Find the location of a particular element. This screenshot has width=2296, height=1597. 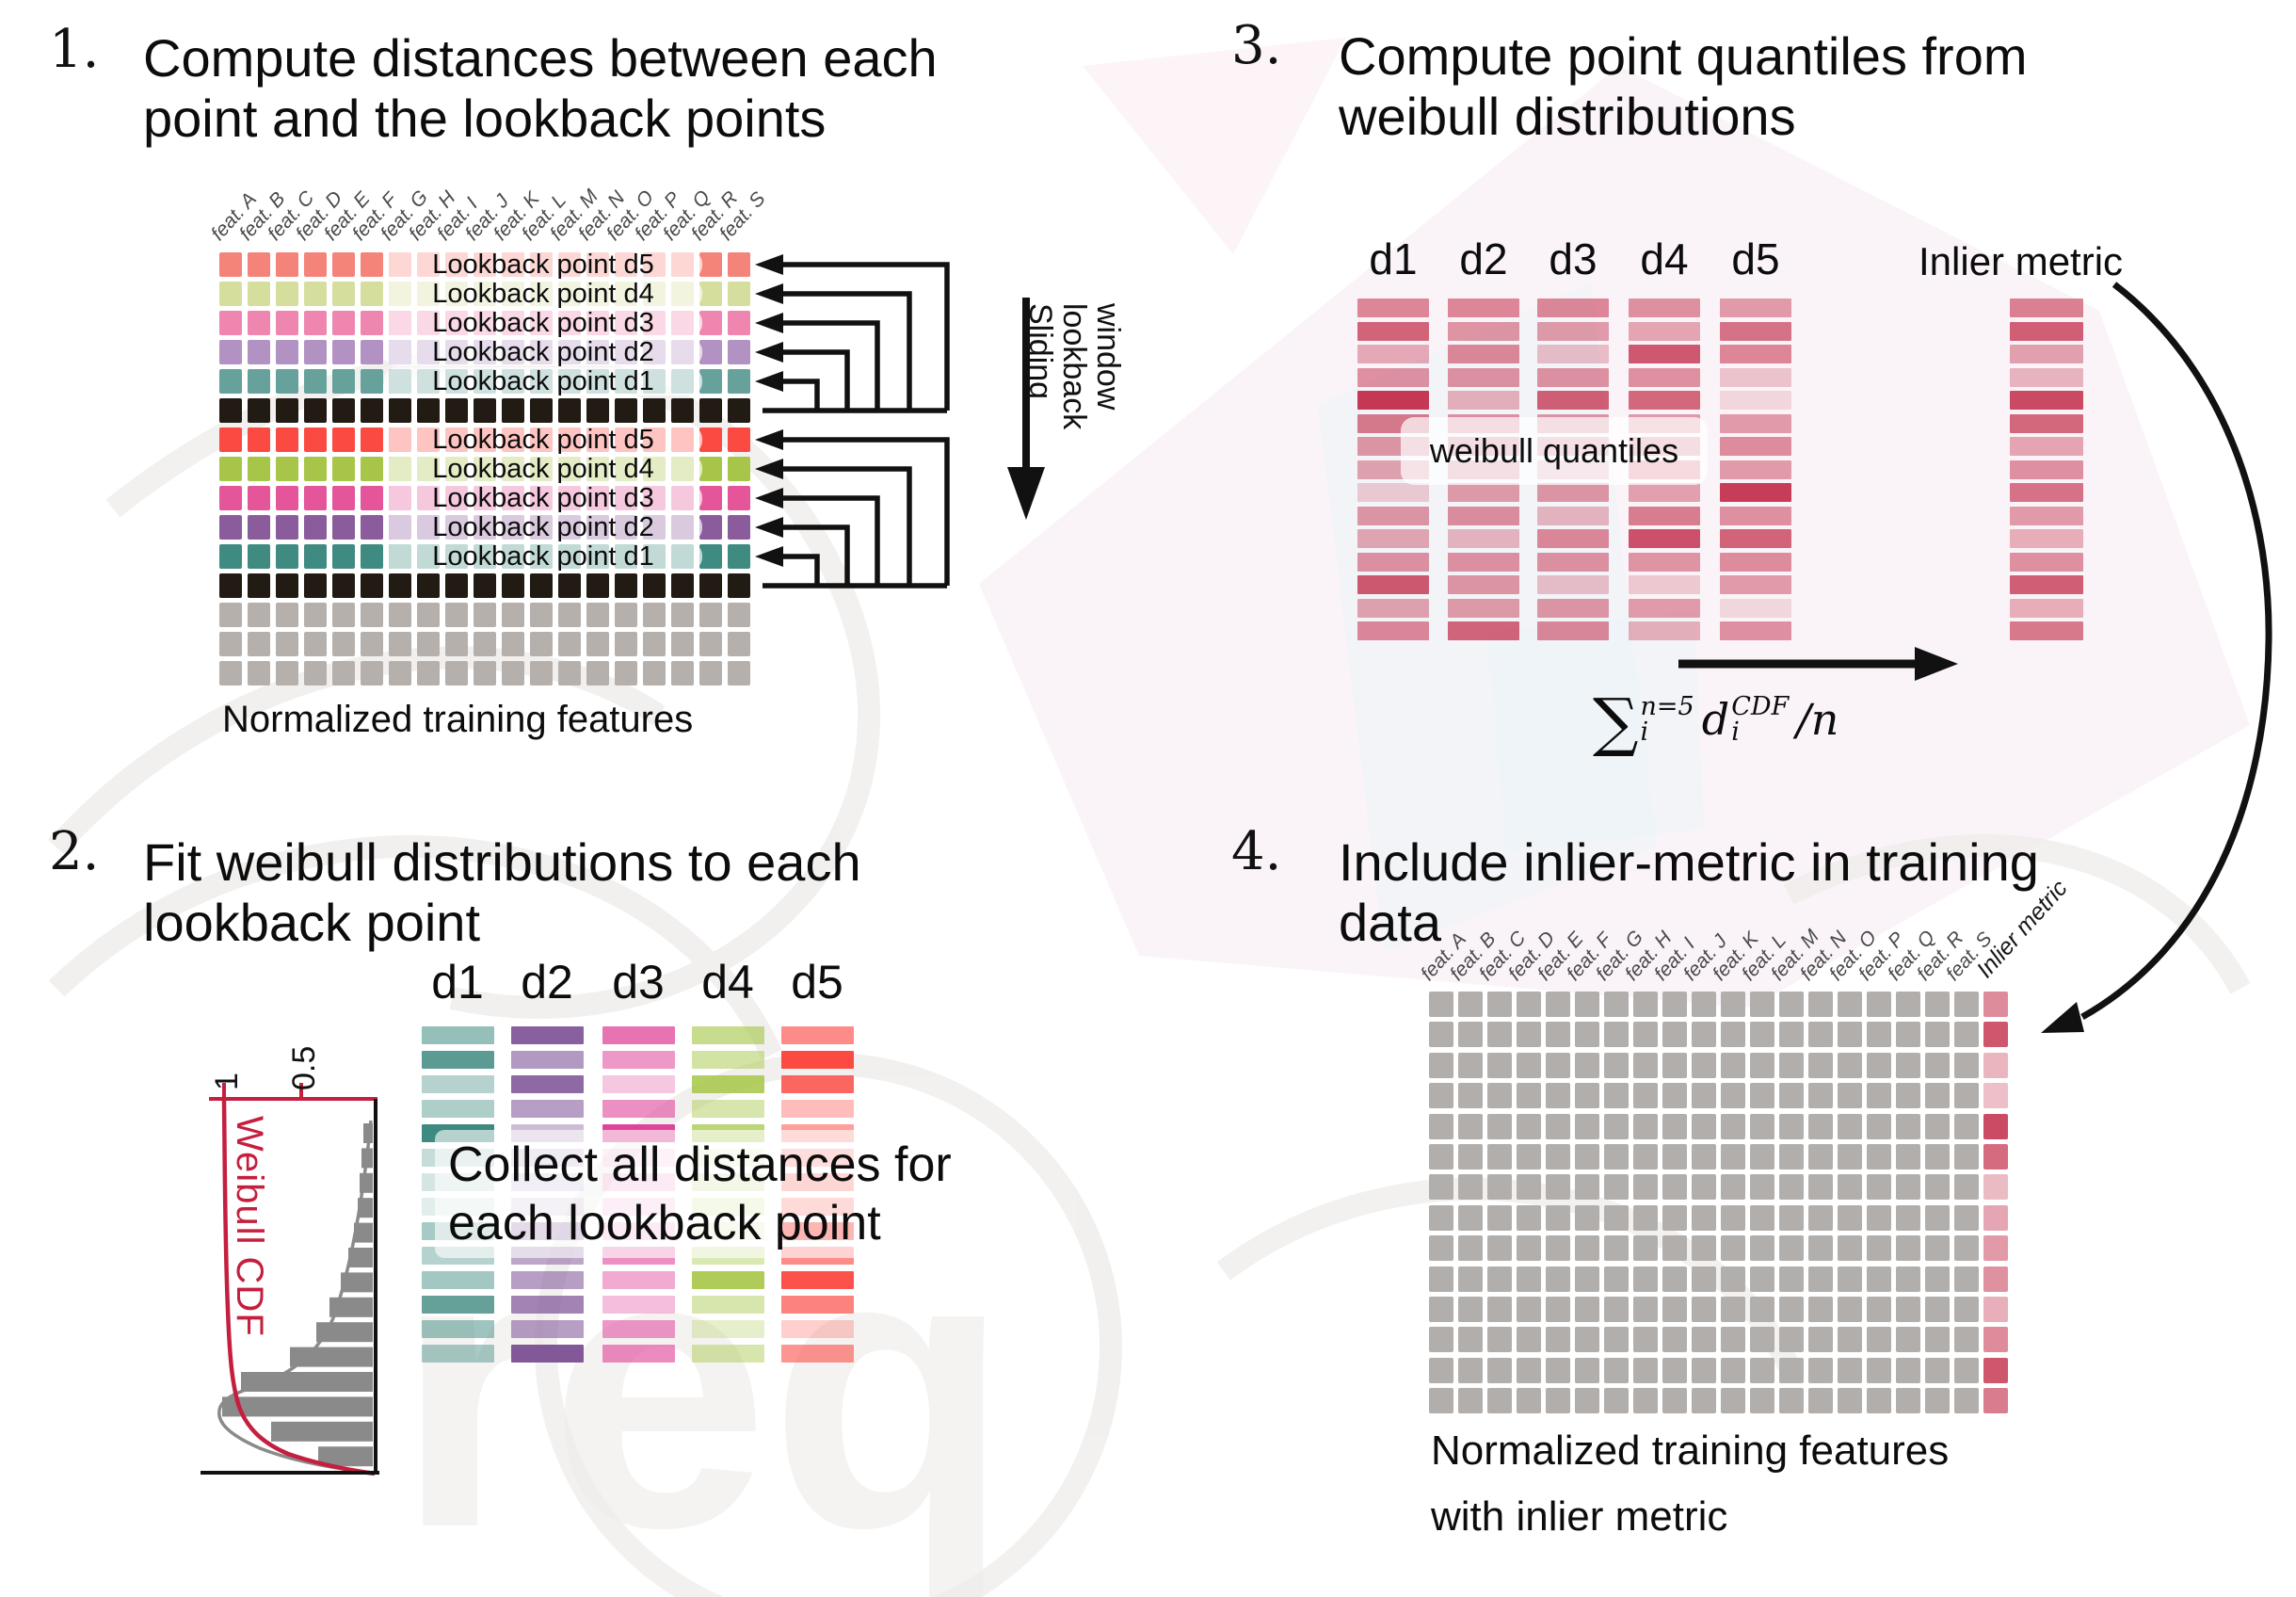

step1-number: 1. is located at coordinates (75, 49).